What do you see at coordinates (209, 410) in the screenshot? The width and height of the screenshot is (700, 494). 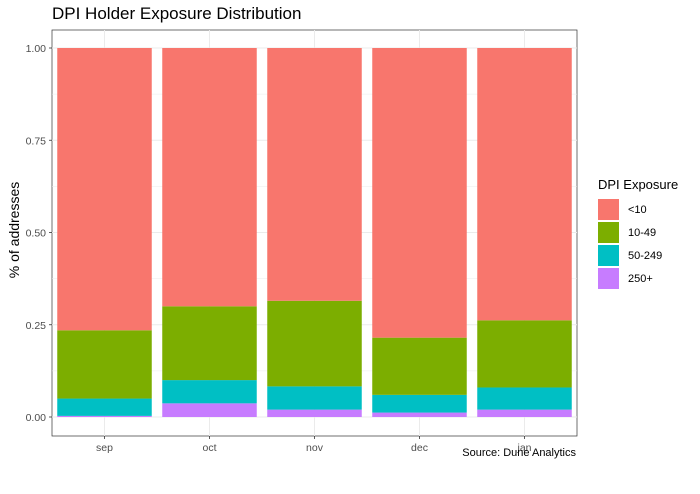 I see `bar-oct-250+` at bounding box center [209, 410].